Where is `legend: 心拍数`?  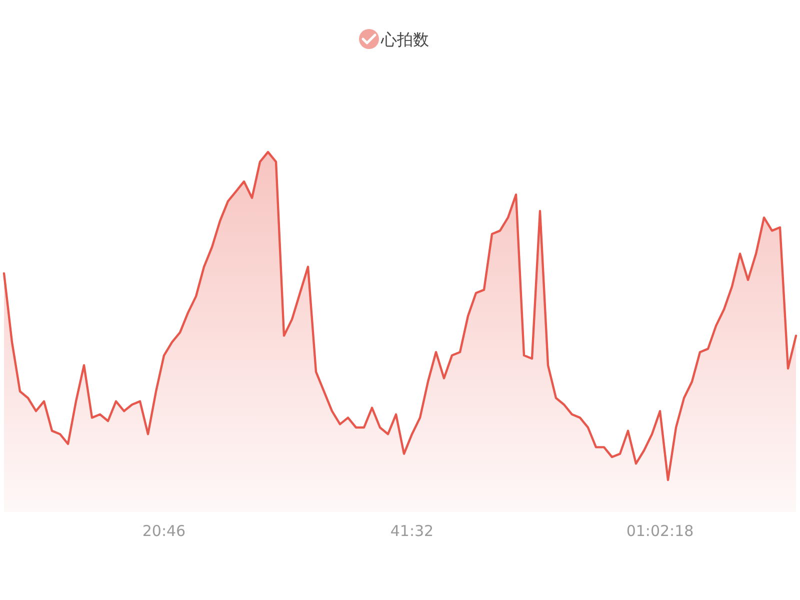
legend: 心拍数 is located at coordinates (394, 39).